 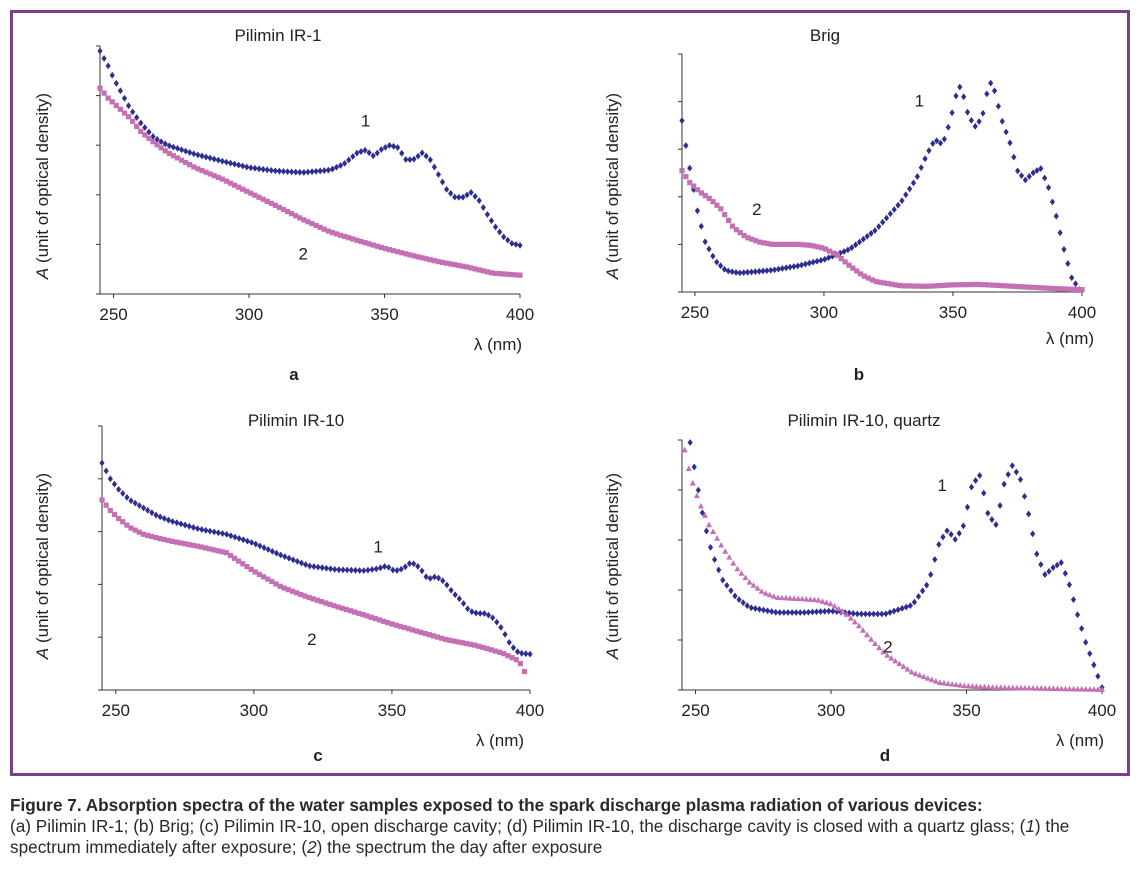 I want to click on series-label: 2, so click(x=756, y=209).